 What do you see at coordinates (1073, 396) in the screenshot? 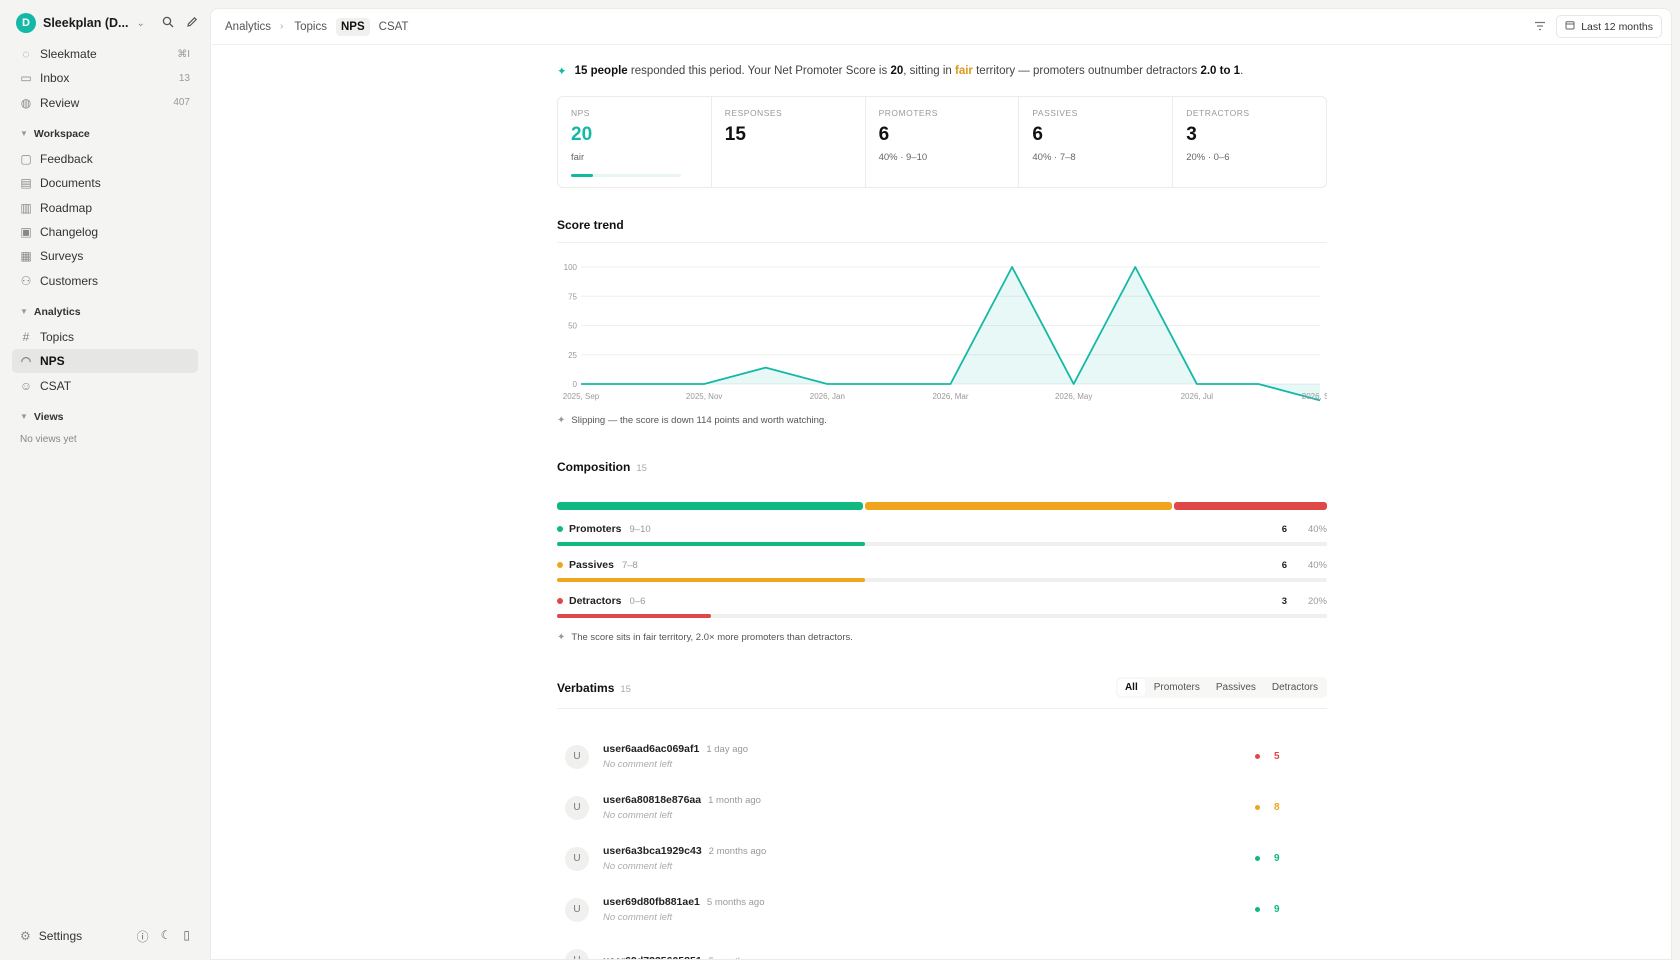
I see `x-tick-label: 2026, May` at bounding box center [1073, 396].